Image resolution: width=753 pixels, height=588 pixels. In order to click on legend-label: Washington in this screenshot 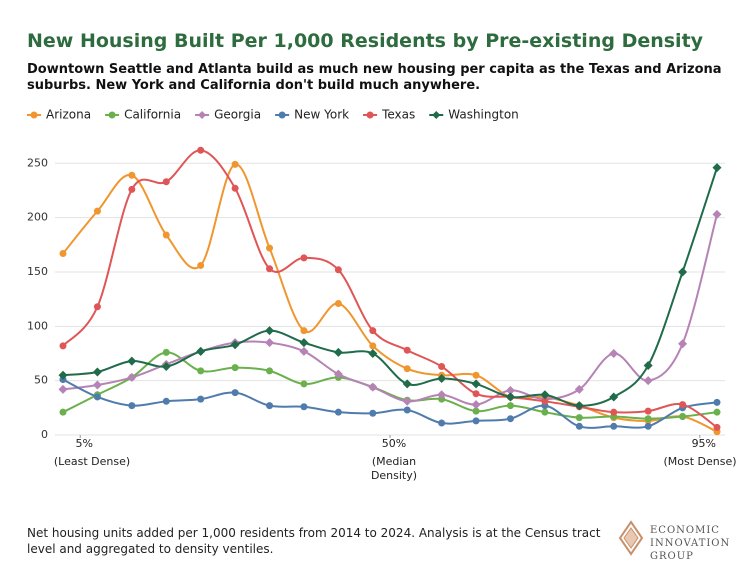, I will do `click(483, 115)`.